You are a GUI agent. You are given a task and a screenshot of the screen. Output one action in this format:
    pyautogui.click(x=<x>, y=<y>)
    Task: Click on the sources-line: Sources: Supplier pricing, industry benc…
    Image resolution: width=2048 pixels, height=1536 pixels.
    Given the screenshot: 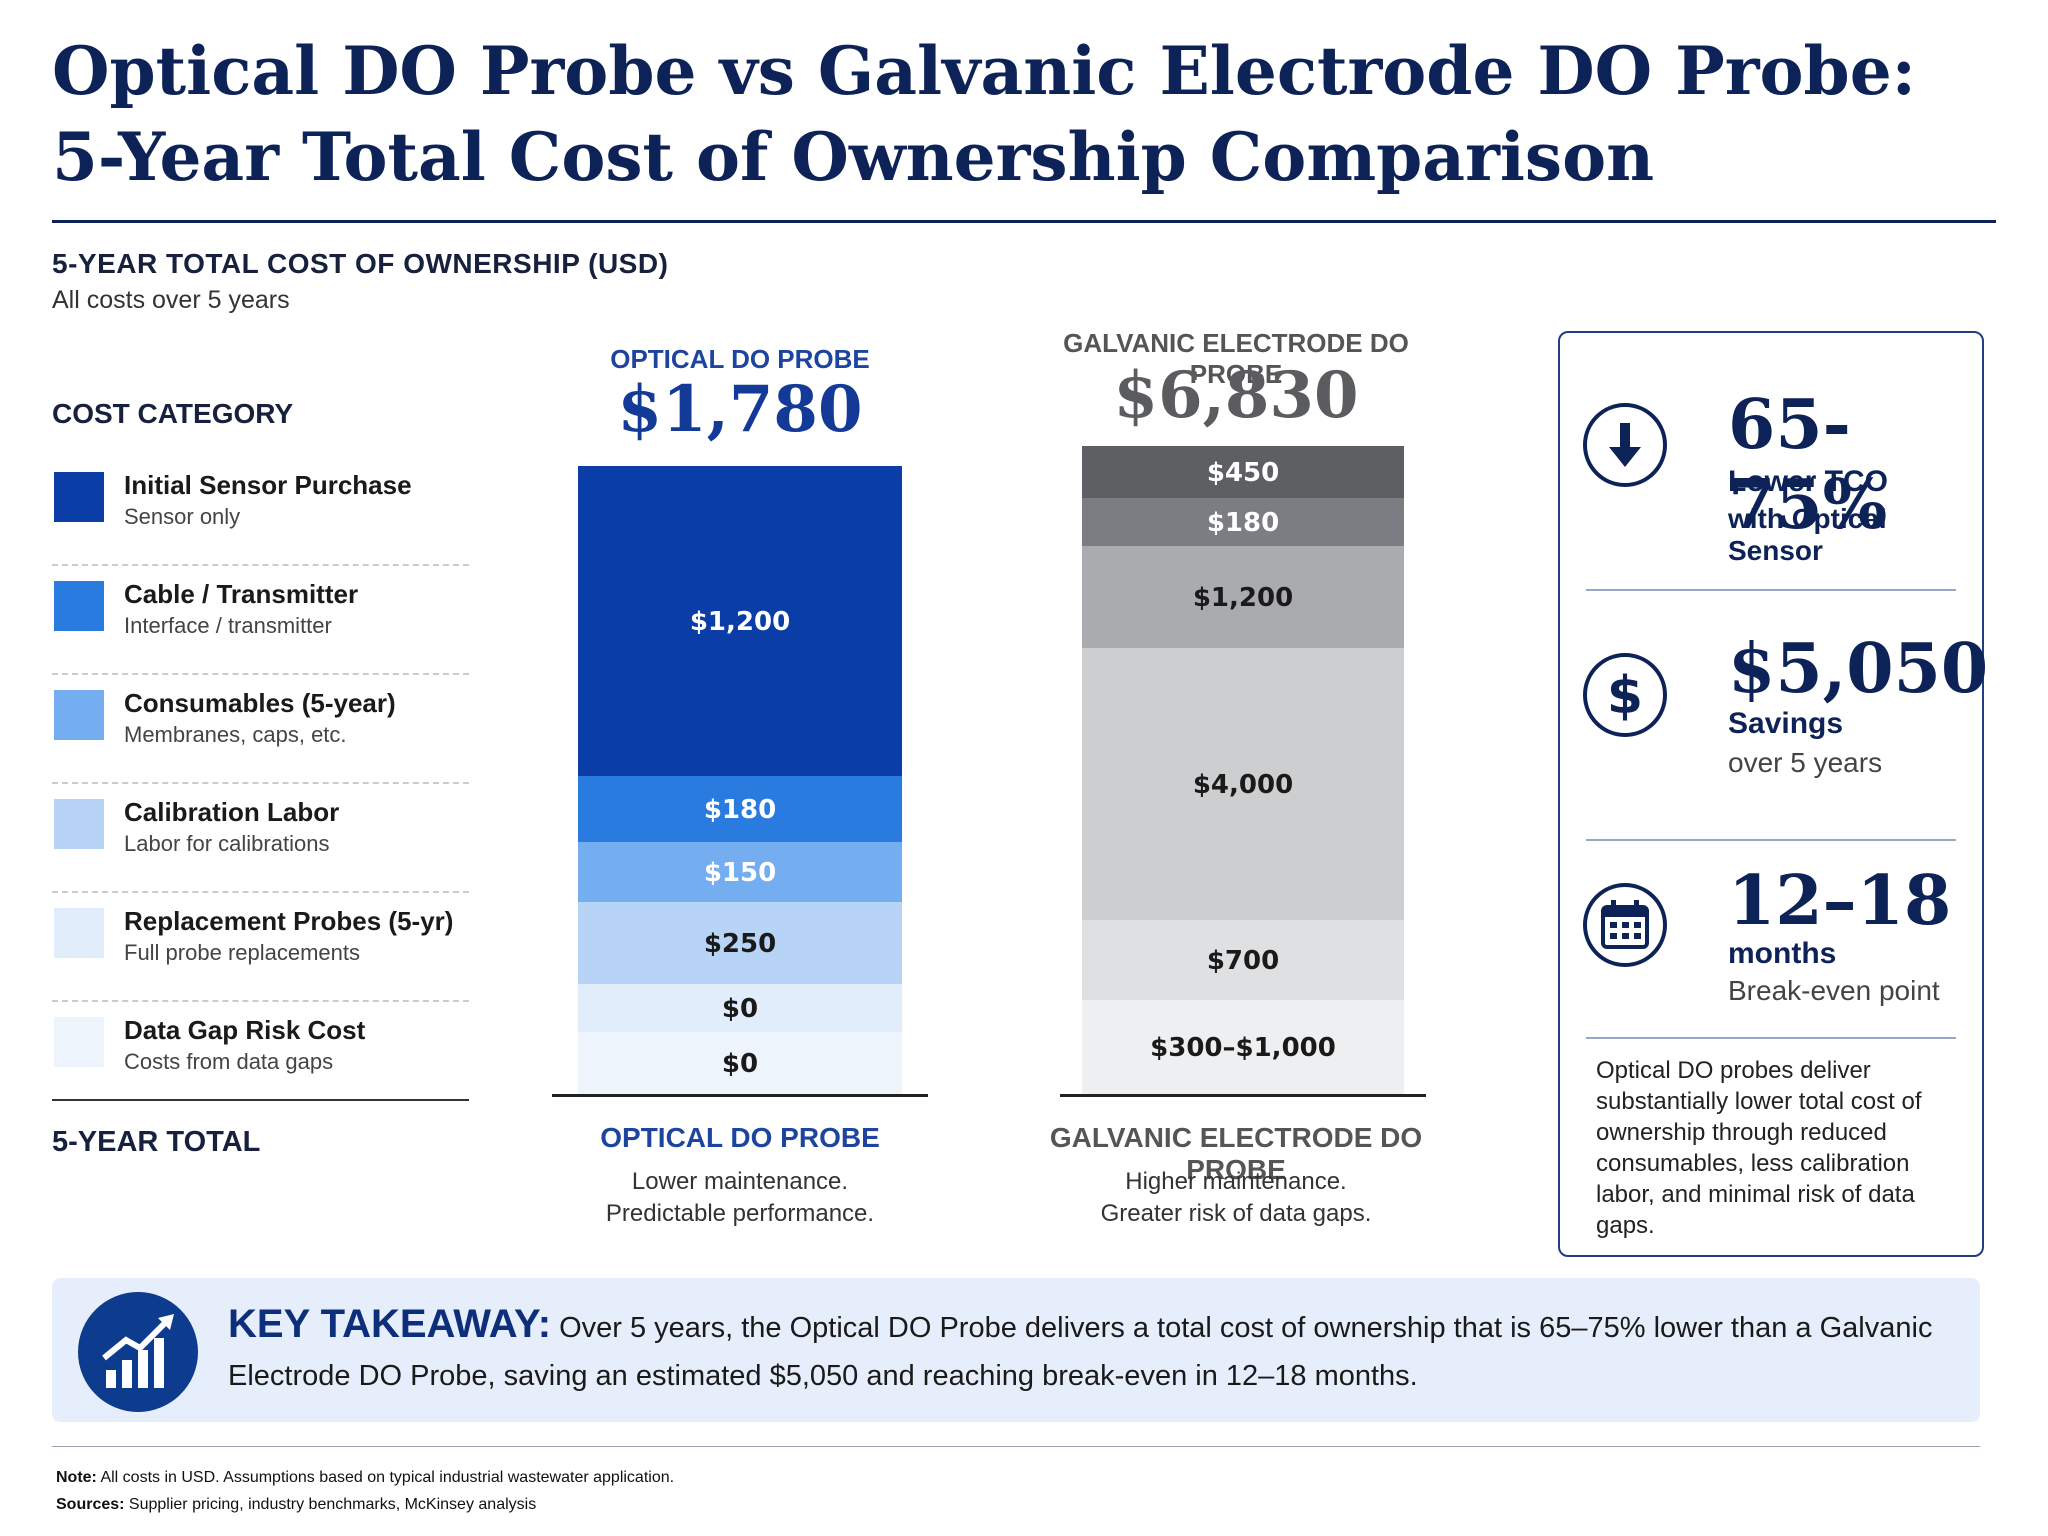 What is the action you would take?
    pyautogui.click(x=365, y=1504)
    